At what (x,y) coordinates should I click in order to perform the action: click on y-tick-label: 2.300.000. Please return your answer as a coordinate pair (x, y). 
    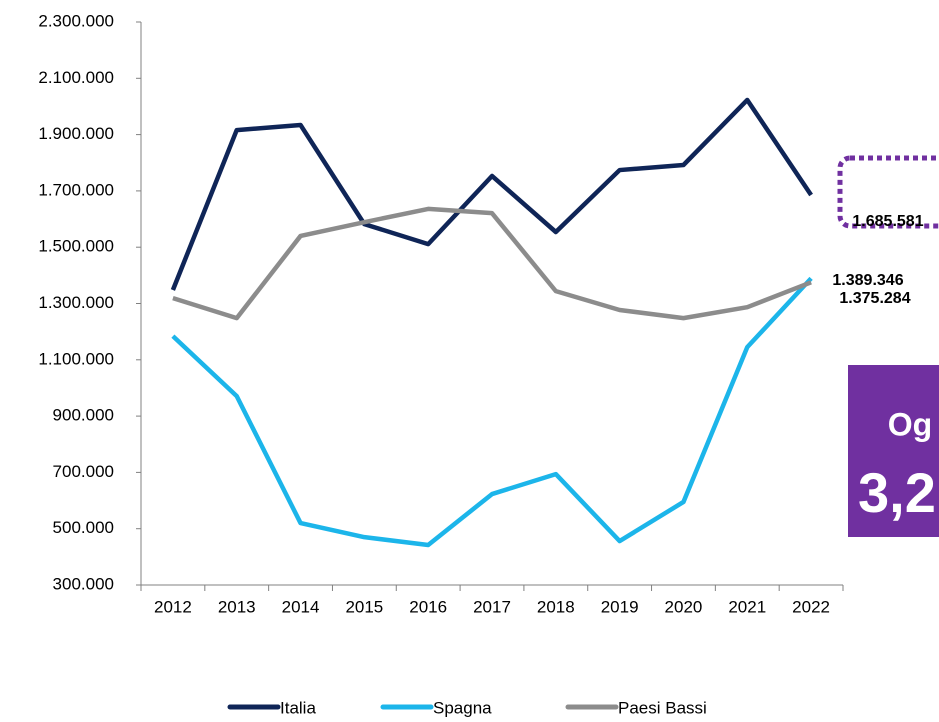
    Looking at the image, I should click on (76, 20).